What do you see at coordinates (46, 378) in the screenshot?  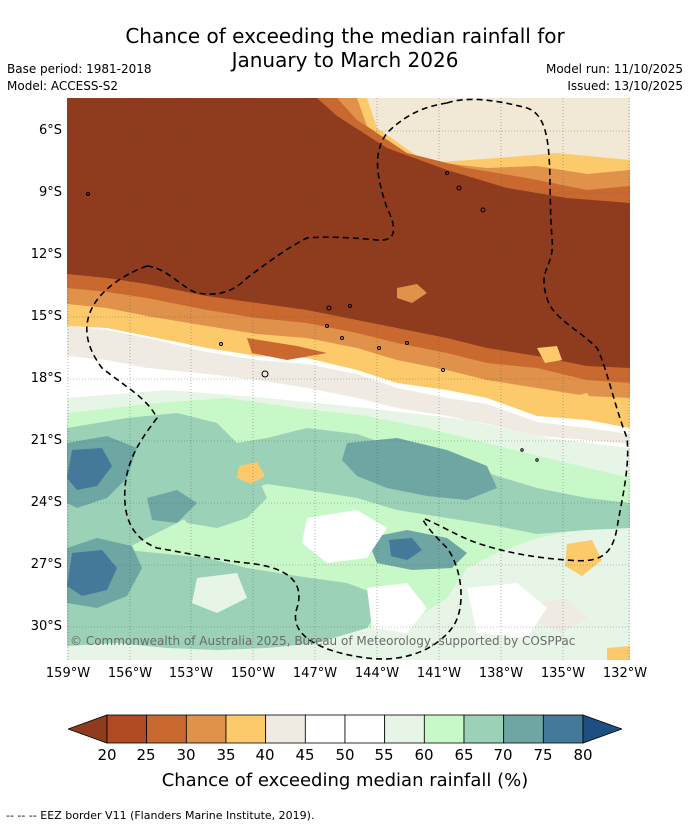 I see `lat-tick: 18°S` at bounding box center [46, 378].